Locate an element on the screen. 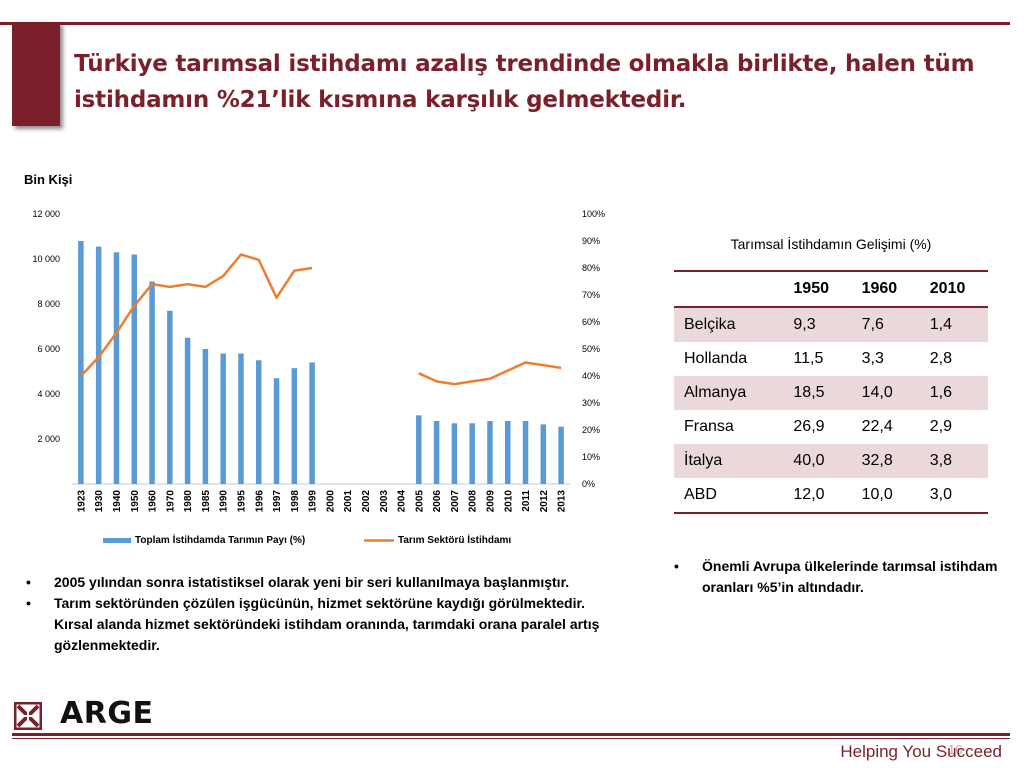 The width and height of the screenshot is (1024, 768). x-axis-tick: 1985 is located at coordinates (206, 501).